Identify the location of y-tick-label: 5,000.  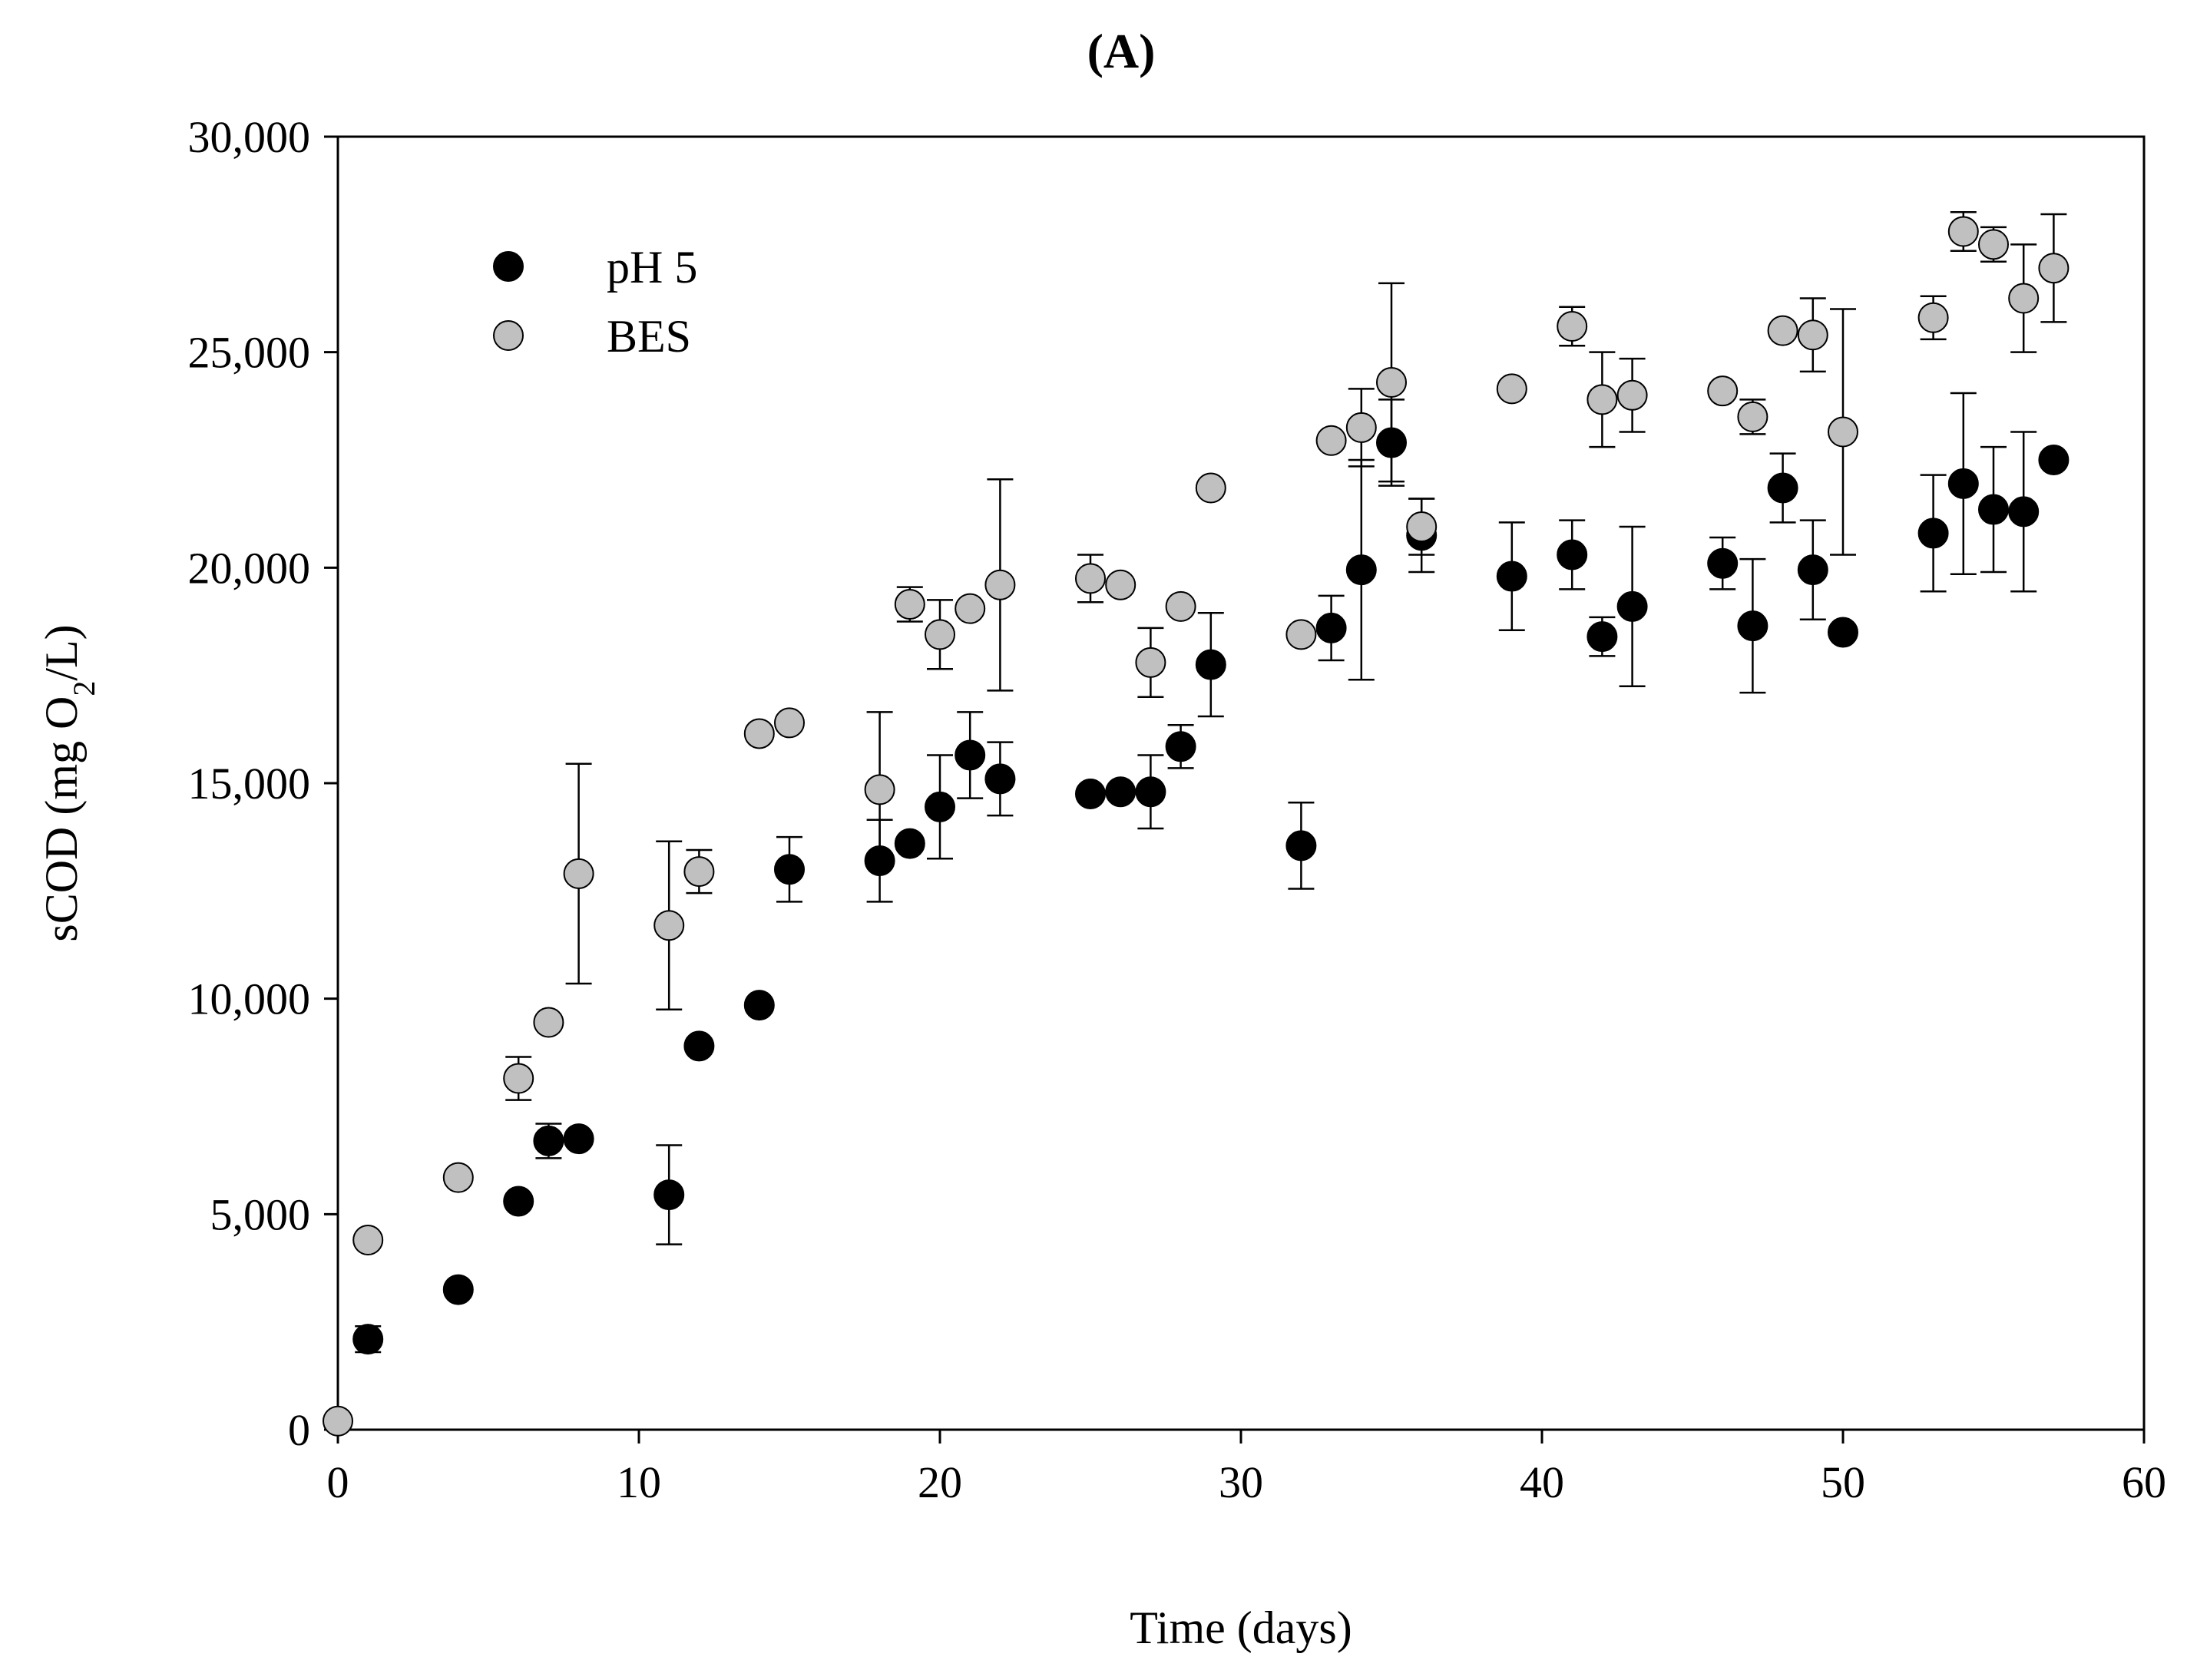
(260, 1214).